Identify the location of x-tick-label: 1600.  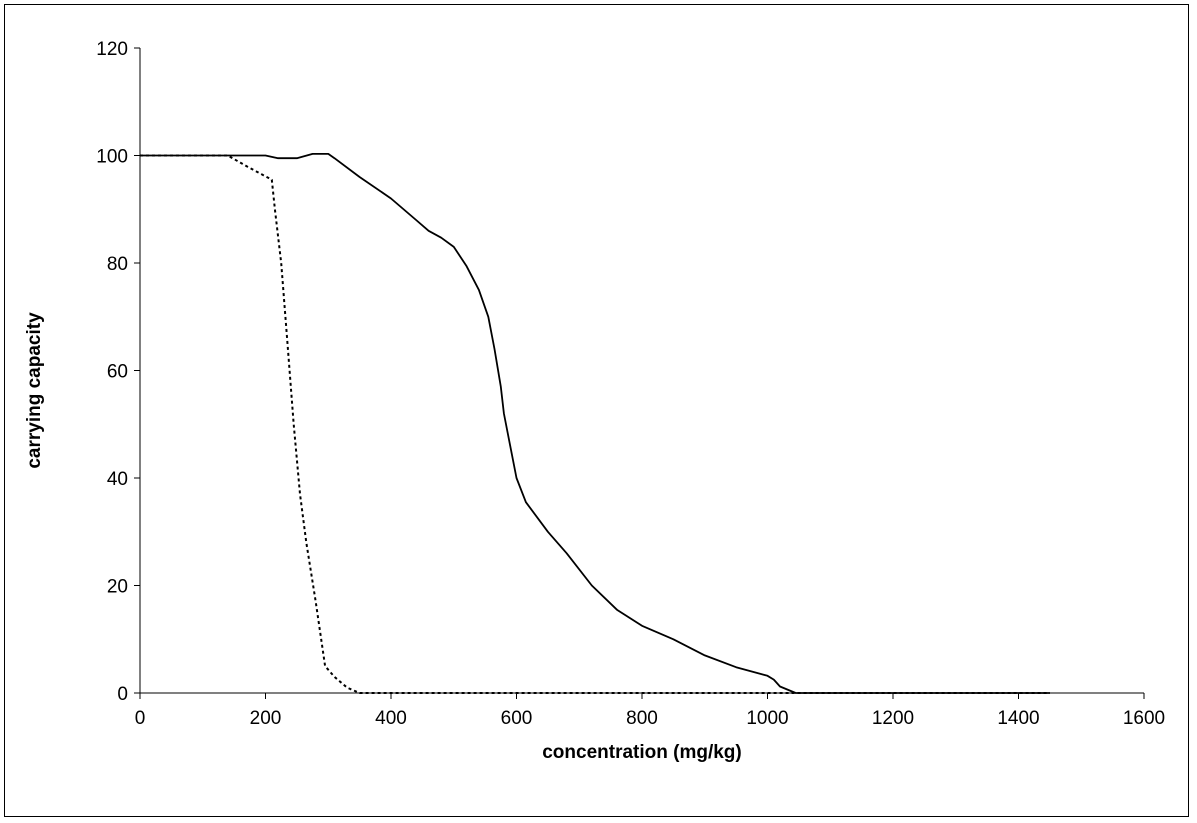
(1144, 718).